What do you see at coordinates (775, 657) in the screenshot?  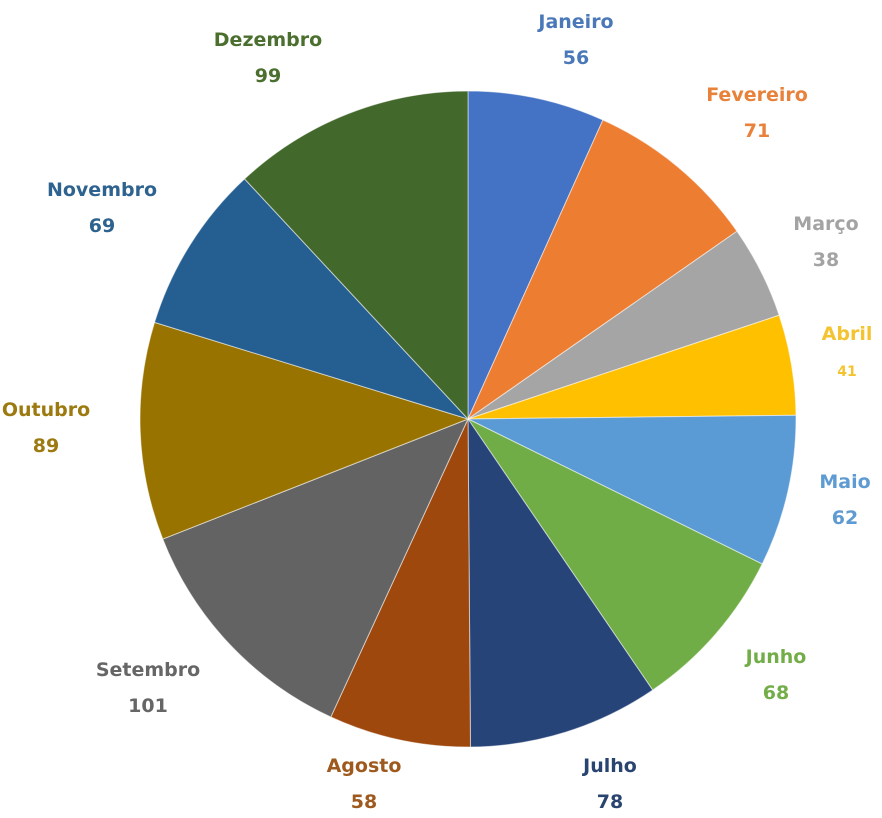 I see `category-label: Junho` at bounding box center [775, 657].